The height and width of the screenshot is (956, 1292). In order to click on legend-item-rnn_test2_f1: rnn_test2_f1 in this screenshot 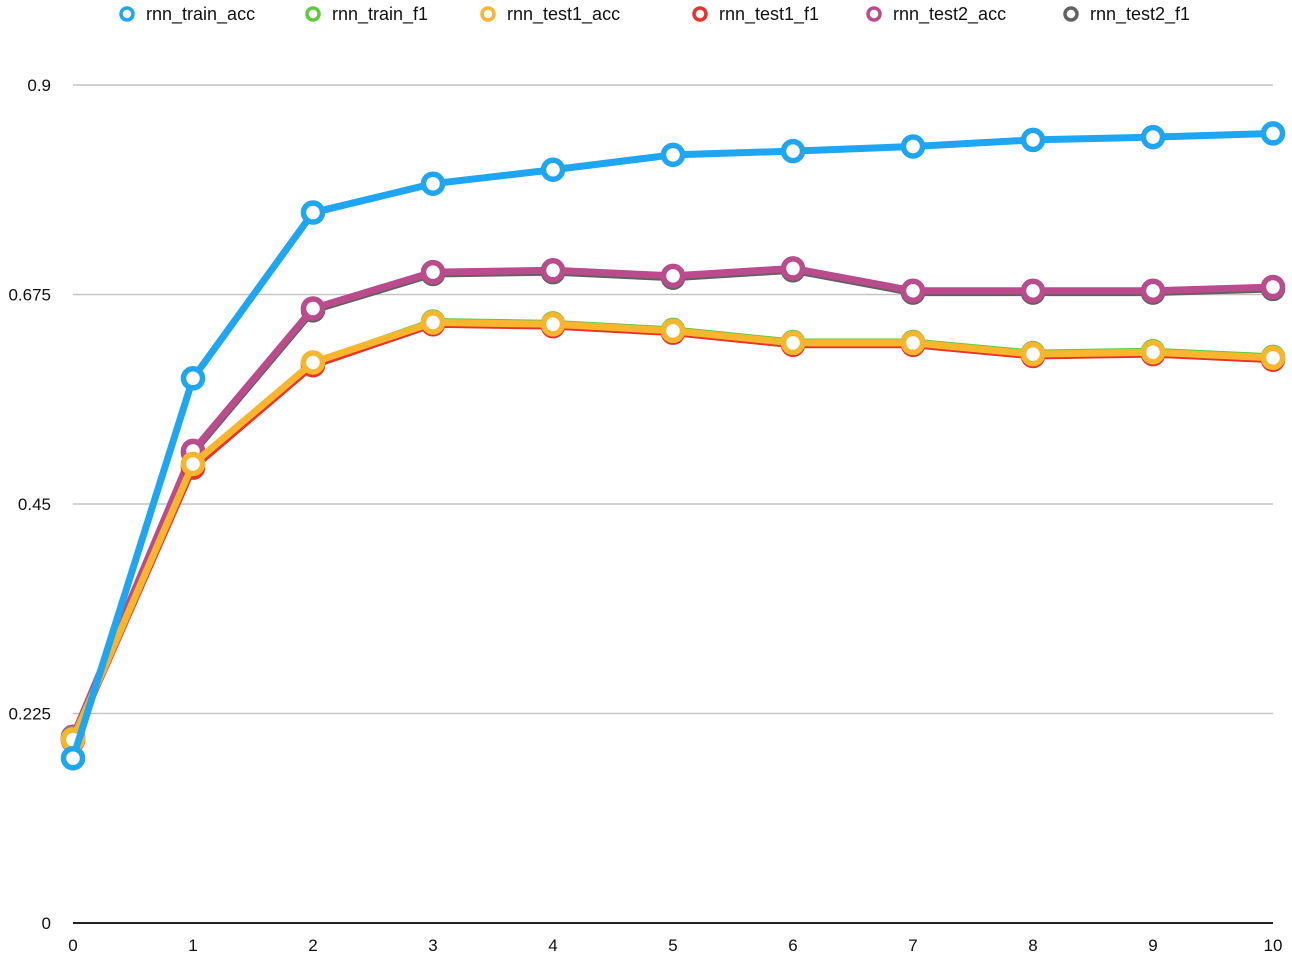, I will do `click(1126, 14)`.